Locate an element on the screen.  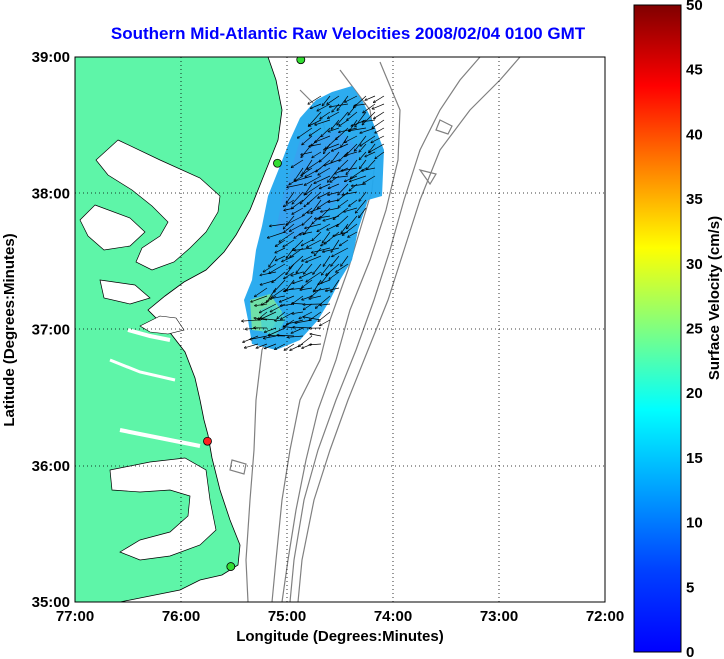
x-tick-label: 75:00 is located at coordinates (287, 616).